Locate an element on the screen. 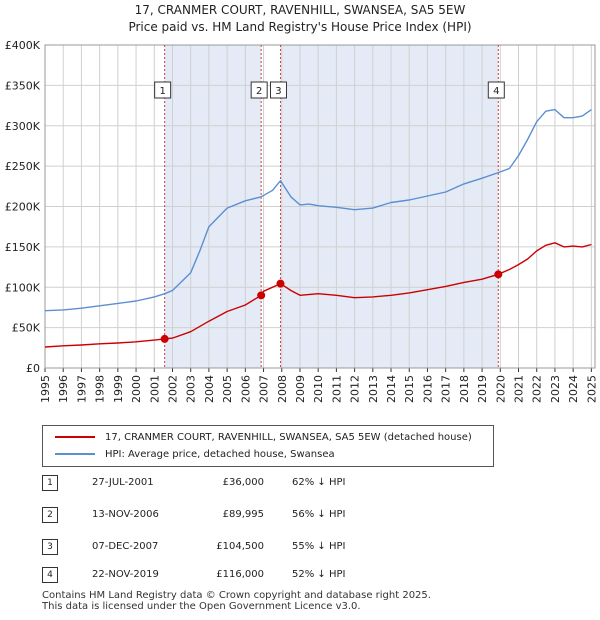  transaction-hpi-diff: 52% ↓ HPI is located at coordinates (319, 574).